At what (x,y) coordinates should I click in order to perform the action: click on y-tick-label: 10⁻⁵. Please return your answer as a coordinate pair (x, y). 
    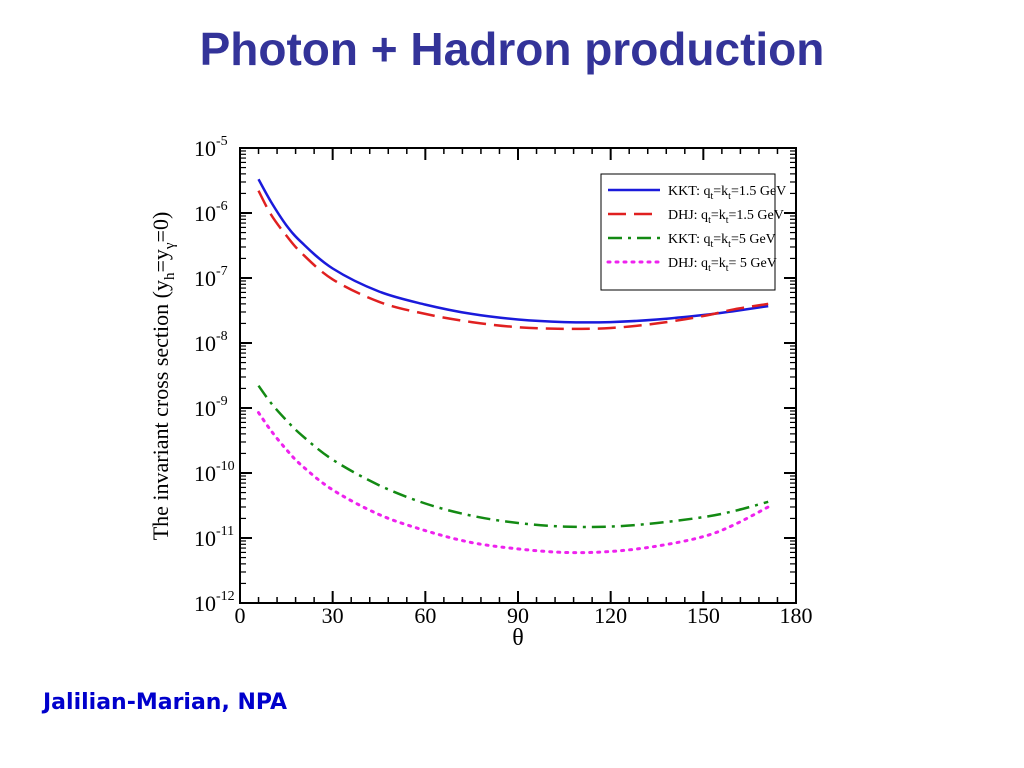
    Looking at the image, I should click on (211, 147).